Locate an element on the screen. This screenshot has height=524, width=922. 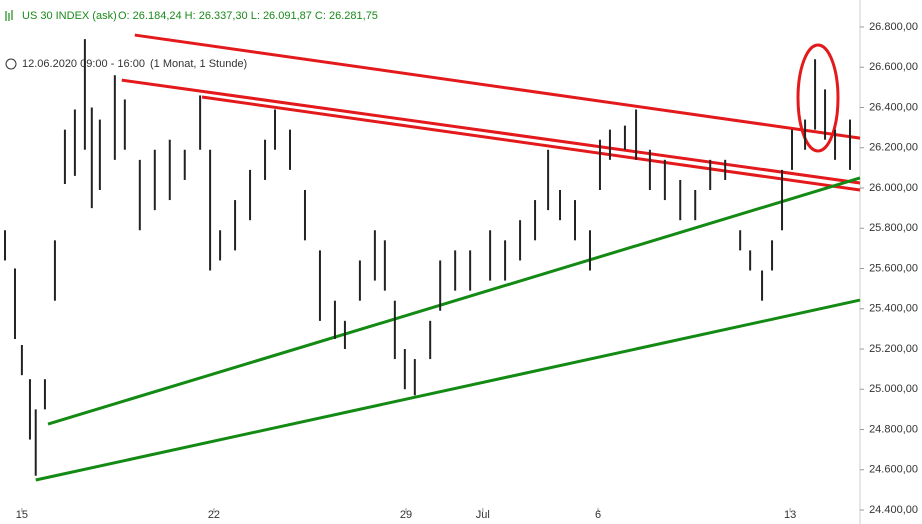
y-tick-label: 26.400,00 is located at coordinates (893, 107).